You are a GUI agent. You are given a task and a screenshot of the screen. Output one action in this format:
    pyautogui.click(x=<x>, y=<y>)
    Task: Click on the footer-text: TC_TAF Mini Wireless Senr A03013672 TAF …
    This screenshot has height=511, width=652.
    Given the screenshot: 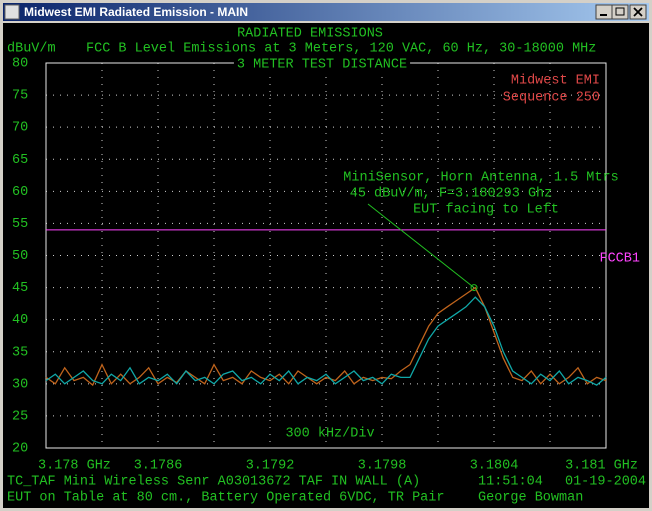 What is the action you would take?
    pyautogui.click(x=213, y=482)
    